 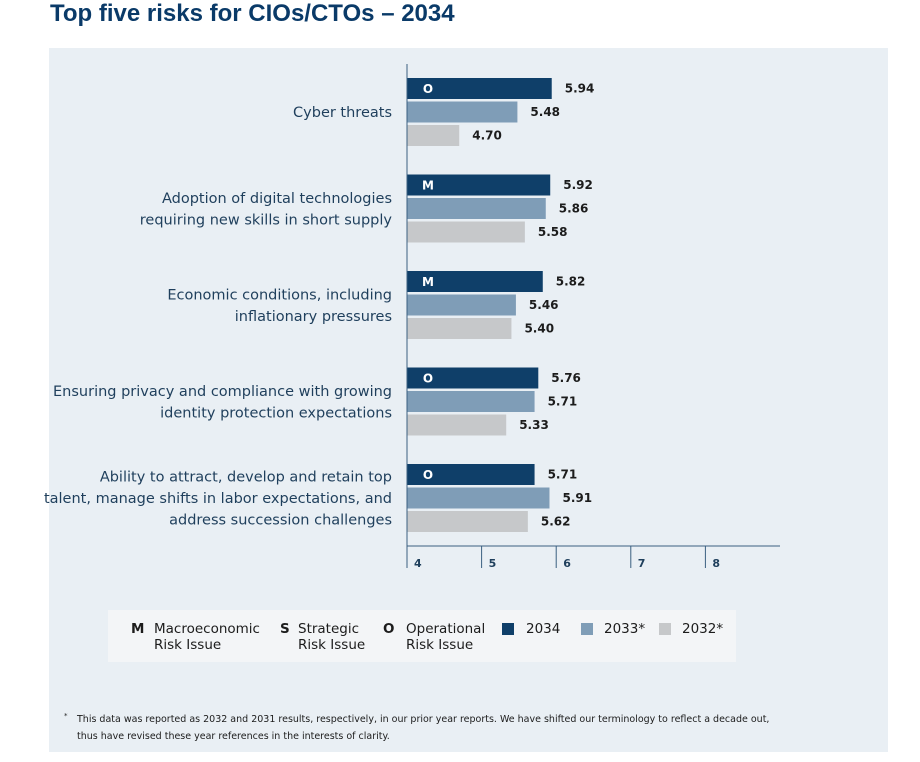 I want to click on data-label: 5.46, so click(x=544, y=305).